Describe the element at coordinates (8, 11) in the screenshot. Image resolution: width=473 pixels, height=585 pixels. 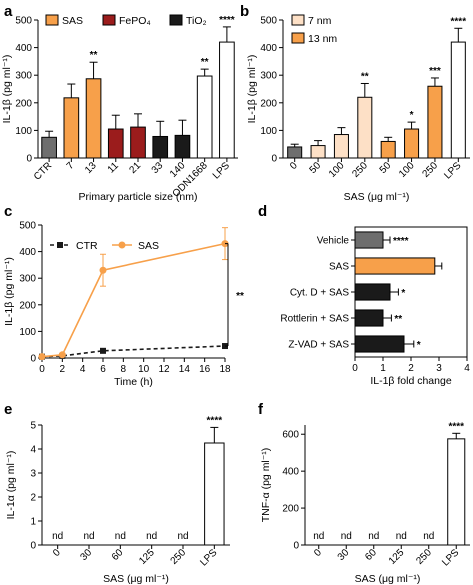
I see `panel-label-a: a` at that location.